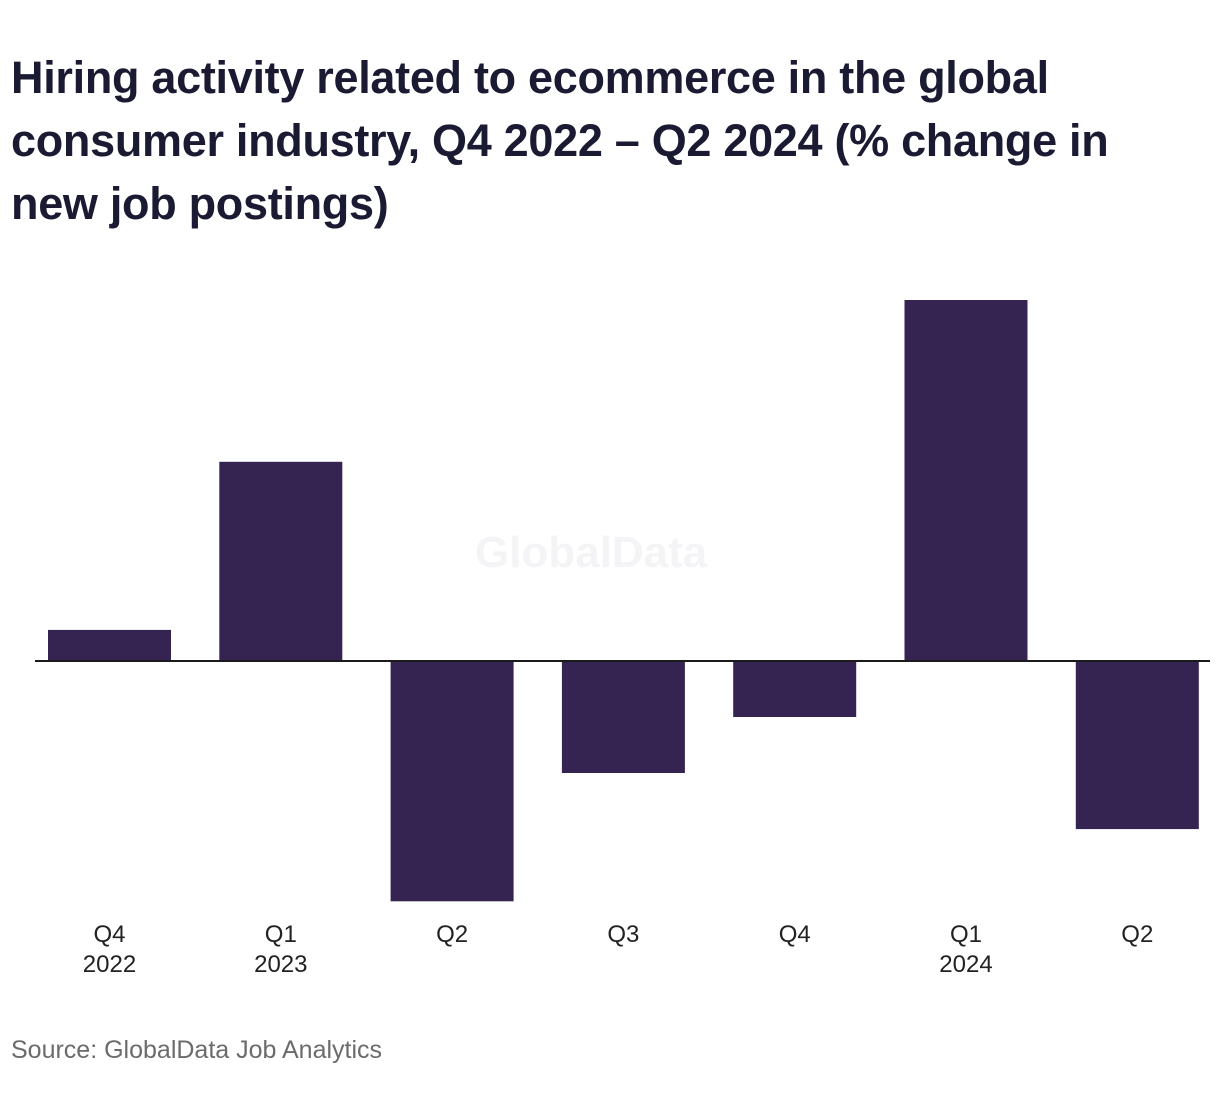 The width and height of the screenshot is (1220, 1108). What do you see at coordinates (109, 964) in the screenshot?
I see `x-tick-label-year: 2022` at bounding box center [109, 964].